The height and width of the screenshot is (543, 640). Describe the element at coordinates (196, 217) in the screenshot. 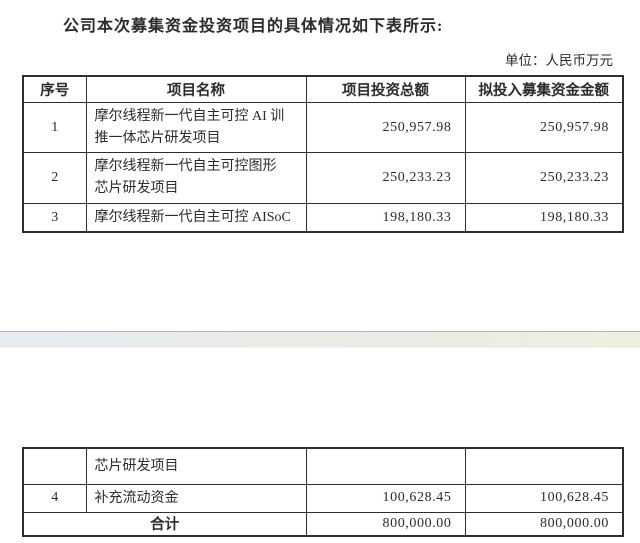

I see `cell-project-name: 摩尔线程新一代自主可控 AISoC` at that location.